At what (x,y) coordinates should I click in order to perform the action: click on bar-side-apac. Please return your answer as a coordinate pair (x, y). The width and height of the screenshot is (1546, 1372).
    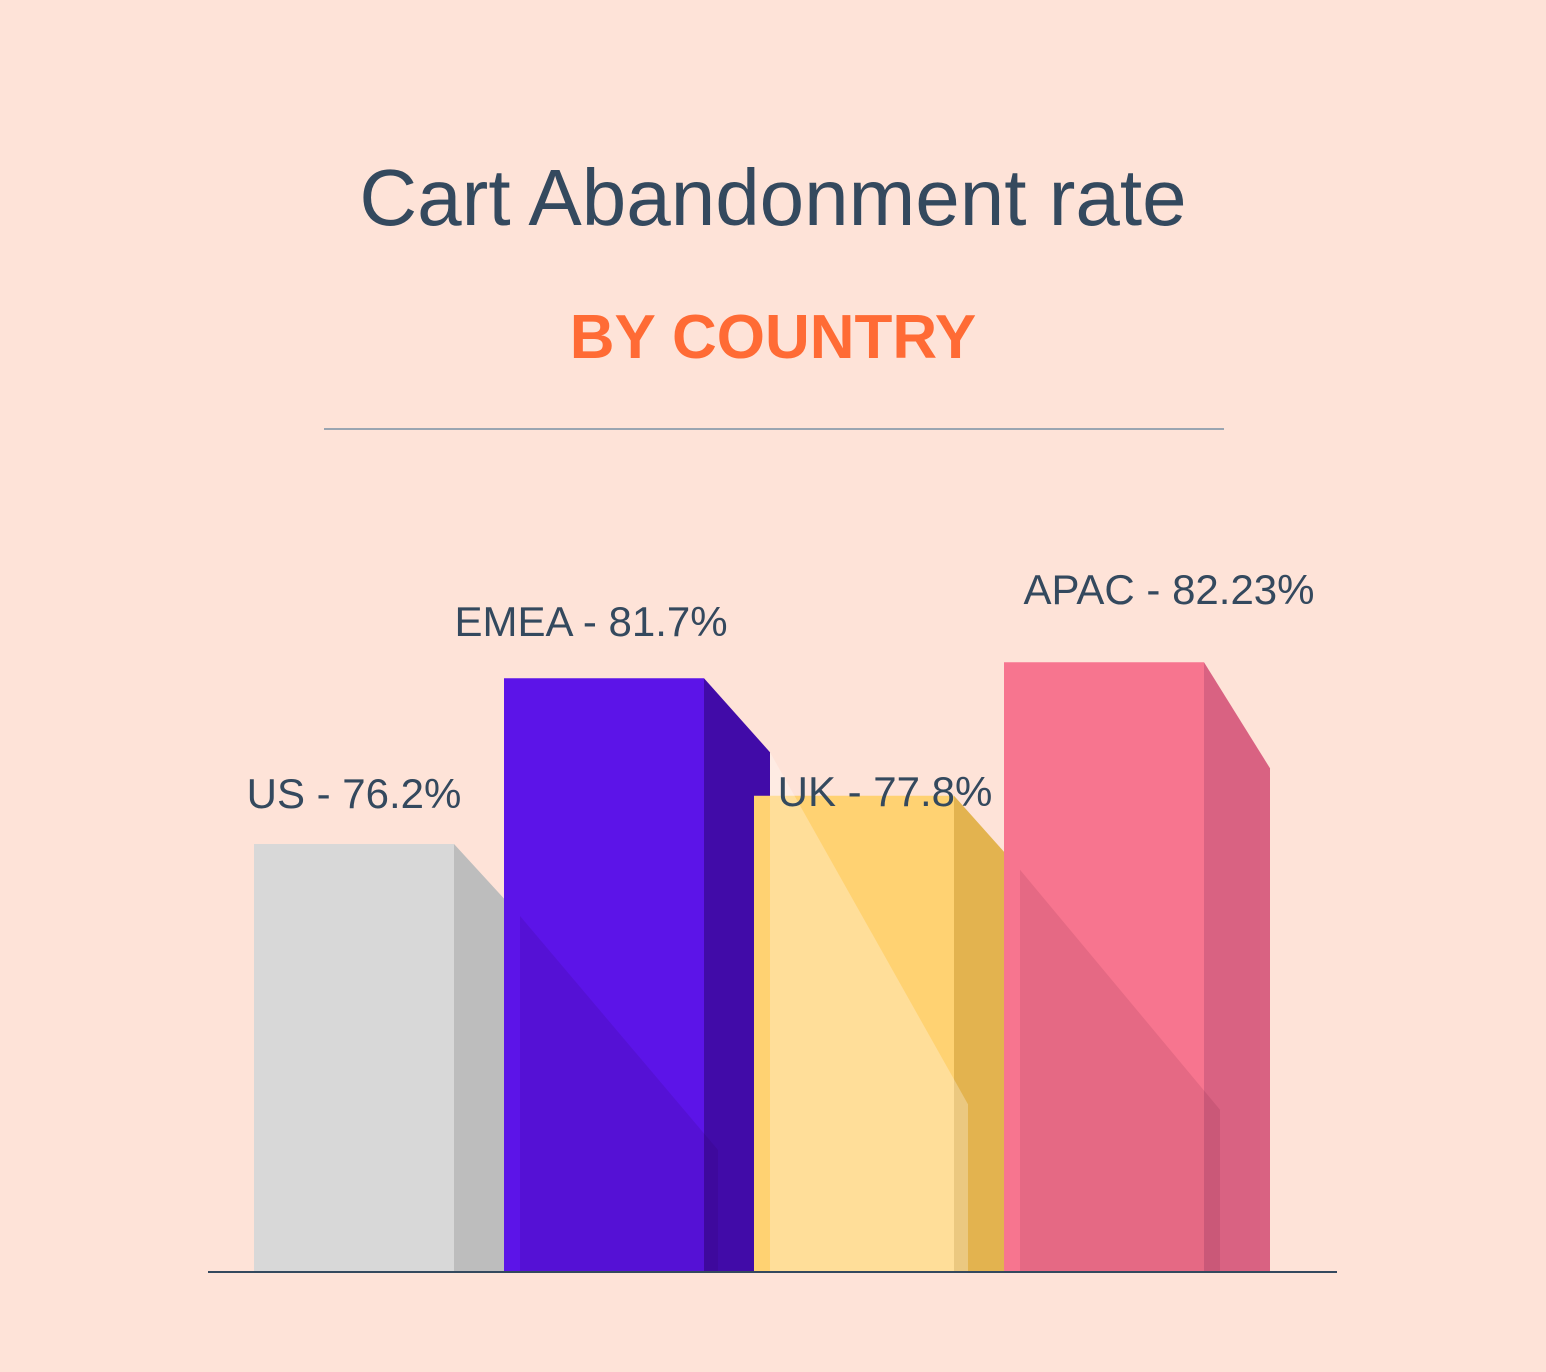
    Looking at the image, I should click on (1237, 967).